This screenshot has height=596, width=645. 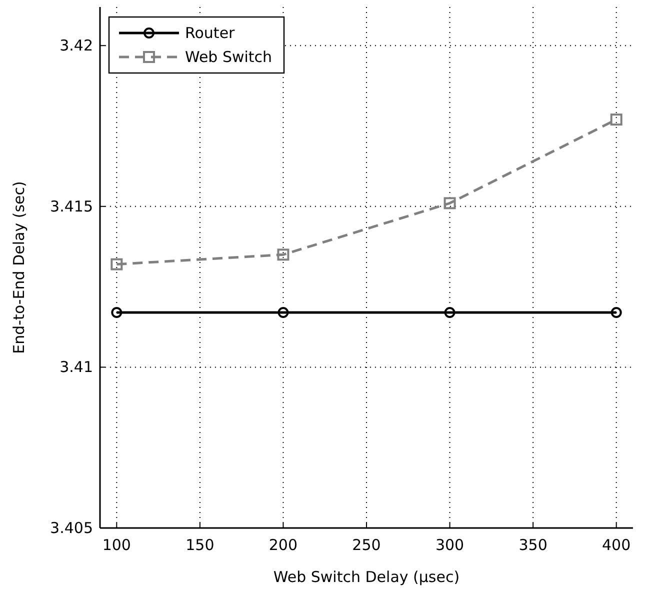 What do you see at coordinates (76, 367) in the screenshot?
I see `y-tick-label: 3.41` at bounding box center [76, 367].